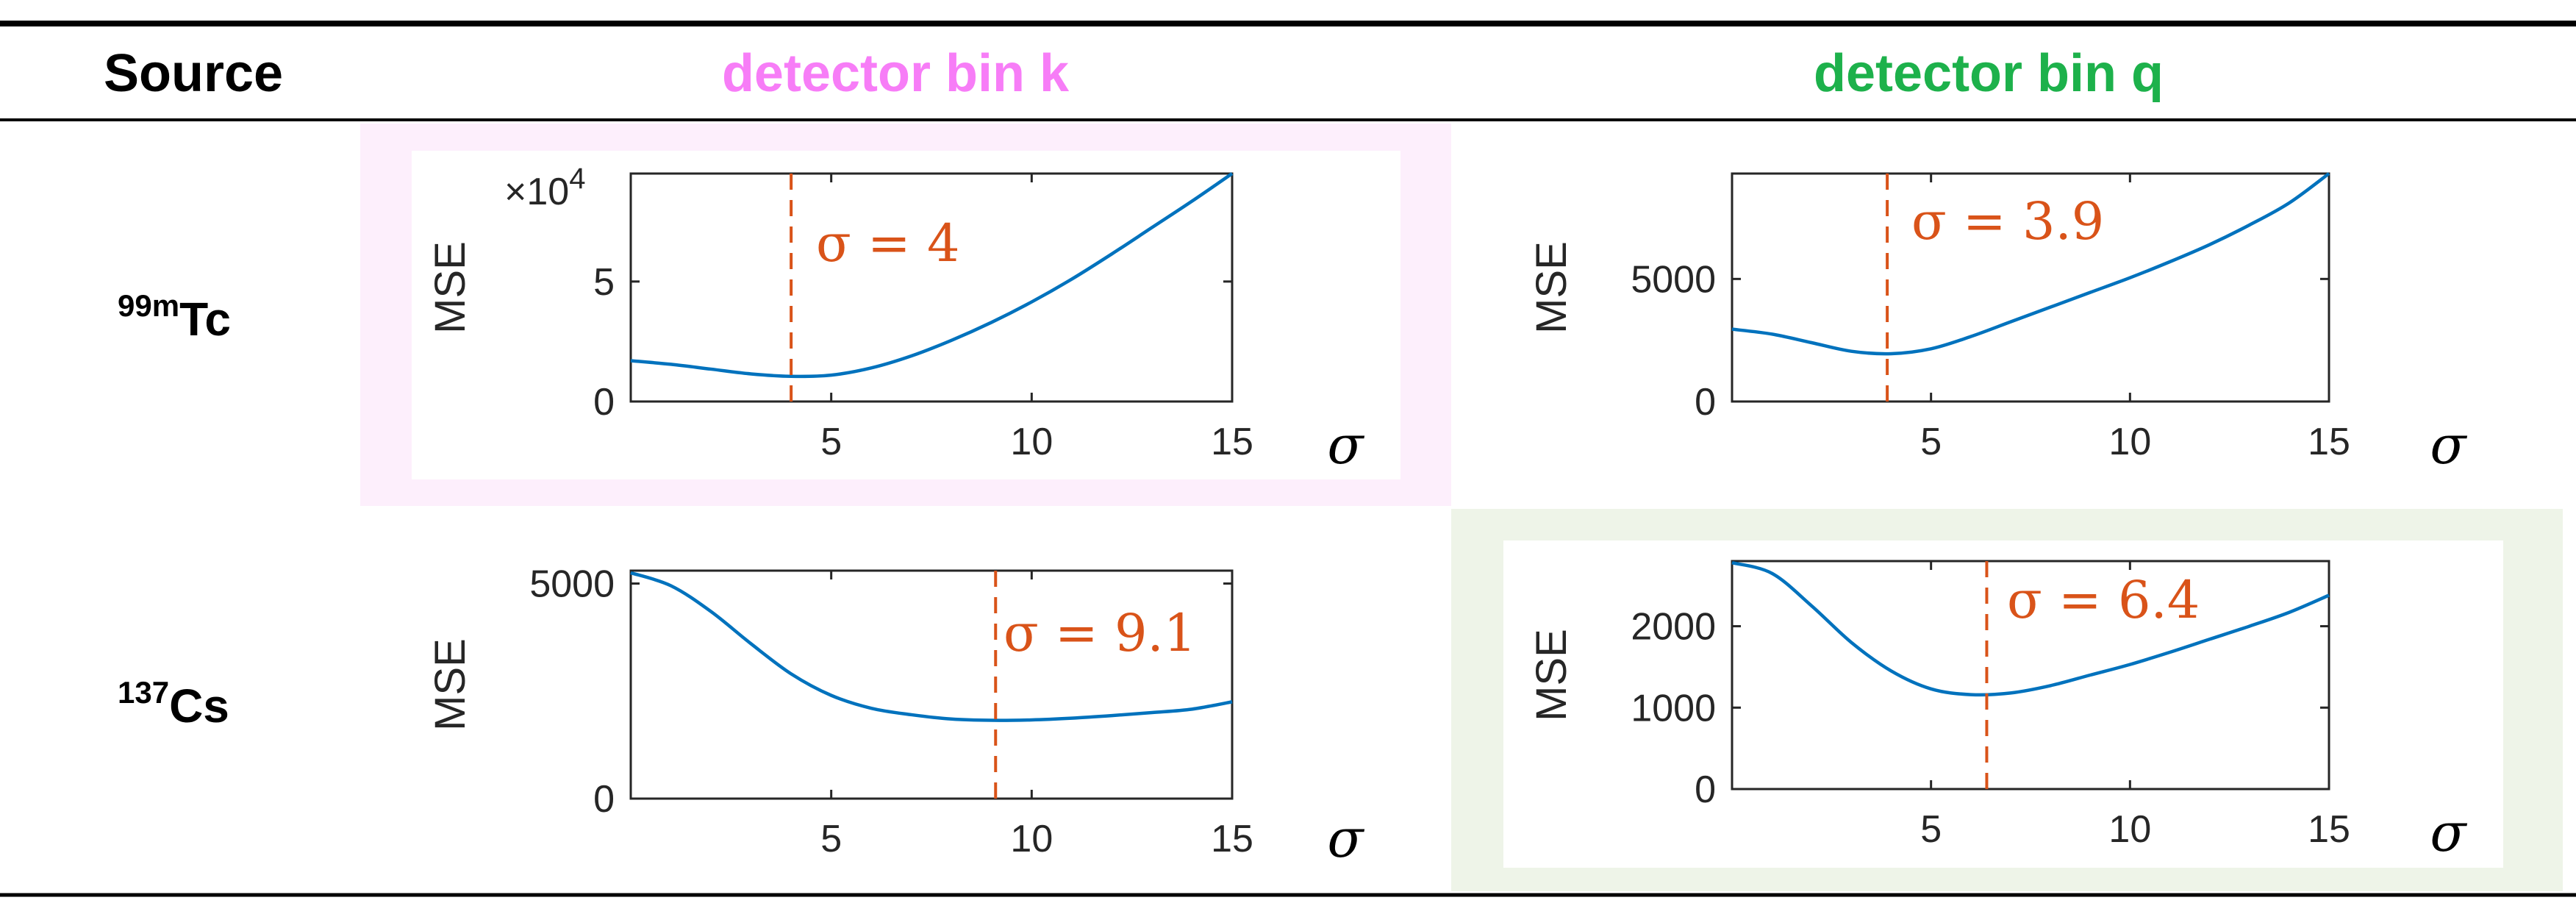 Image resolution: width=2576 pixels, height=917 pixels. Describe the element at coordinates (1673, 628) in the screenshot. I see `y-tick-label: 2000` at that location.